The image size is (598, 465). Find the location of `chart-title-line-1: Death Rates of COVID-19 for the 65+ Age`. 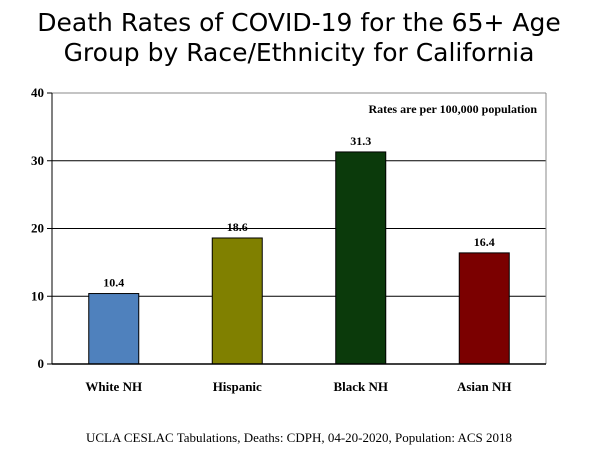

chart-title-line-1: Death Rates of COVID-19 for the 65+ Age is located at coordinates (299, 22).